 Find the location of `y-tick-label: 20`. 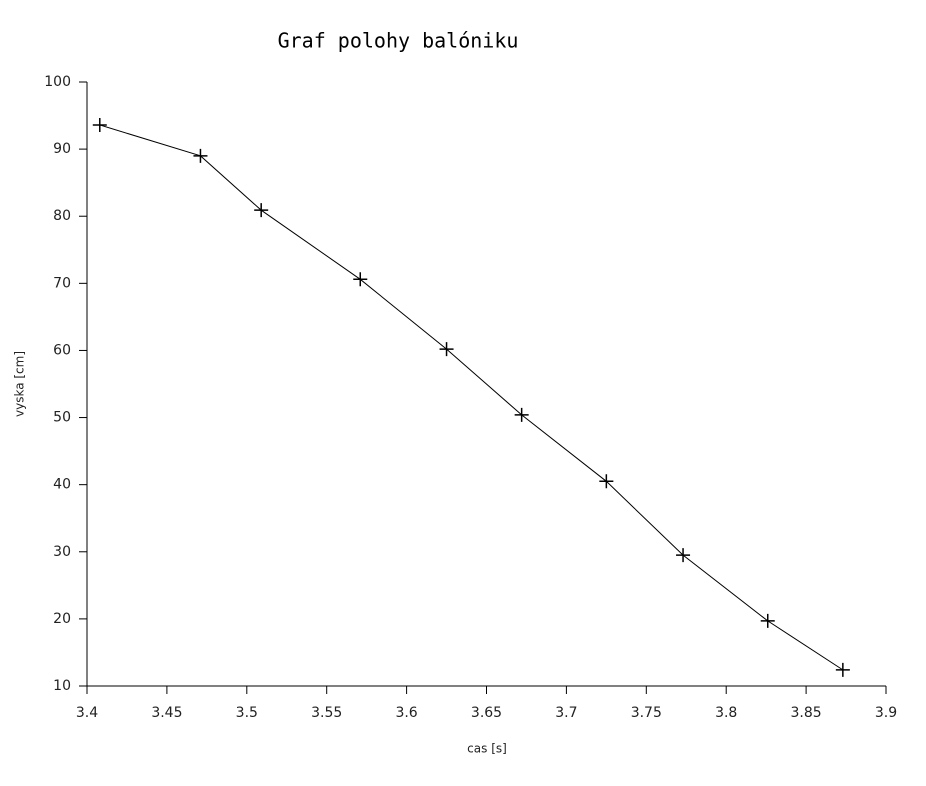

y-tick-label: 20 is located at coordinates (62, 619).